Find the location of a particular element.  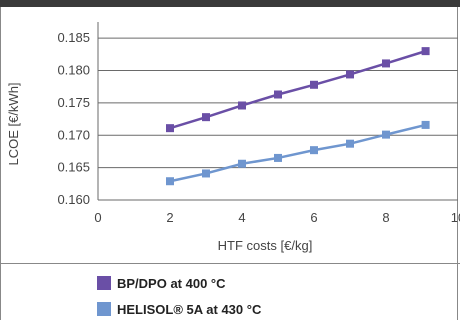

x-tick-labels: 0 2 4 6 8 10 is located at coordinates (277, 217).